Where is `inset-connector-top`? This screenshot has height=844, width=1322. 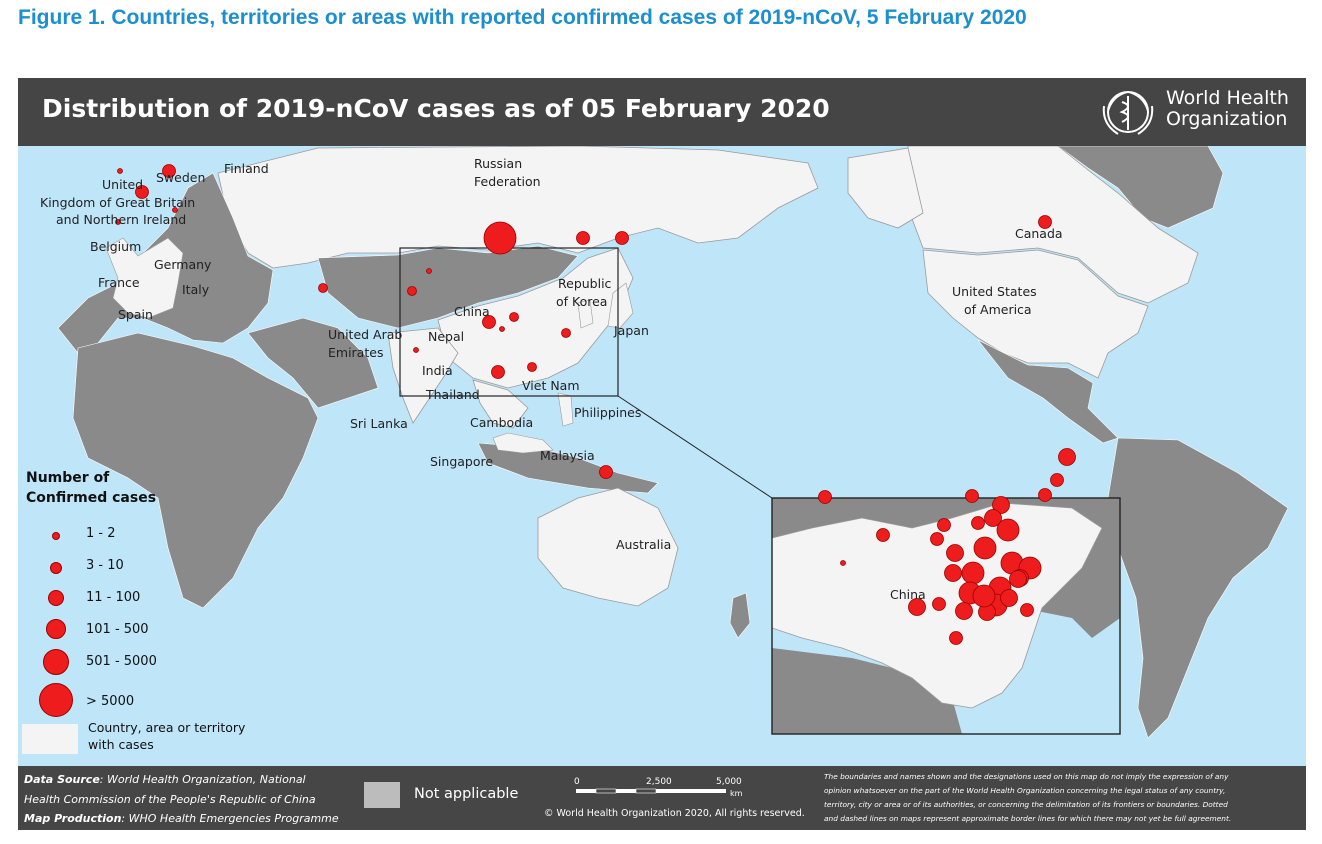
inset-connector-top is located at coordinates (695, 447).